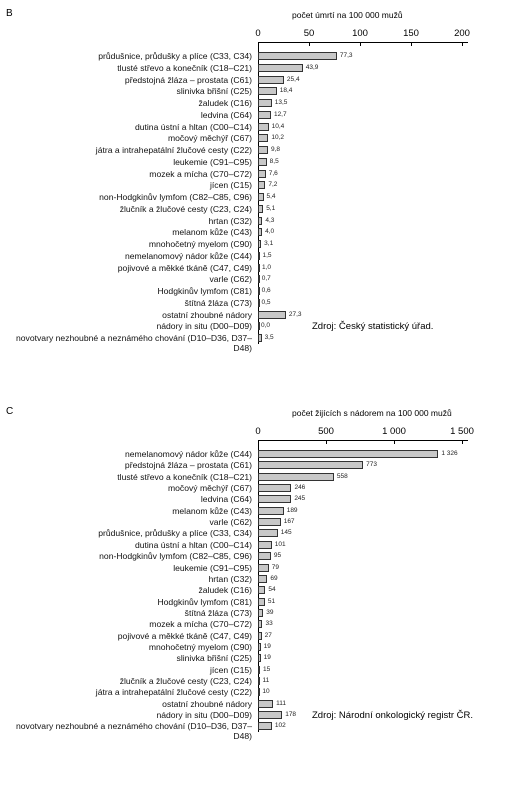 This screenshot has height=800, width=530. I want to click on value-label: 245, so click(300, 499).